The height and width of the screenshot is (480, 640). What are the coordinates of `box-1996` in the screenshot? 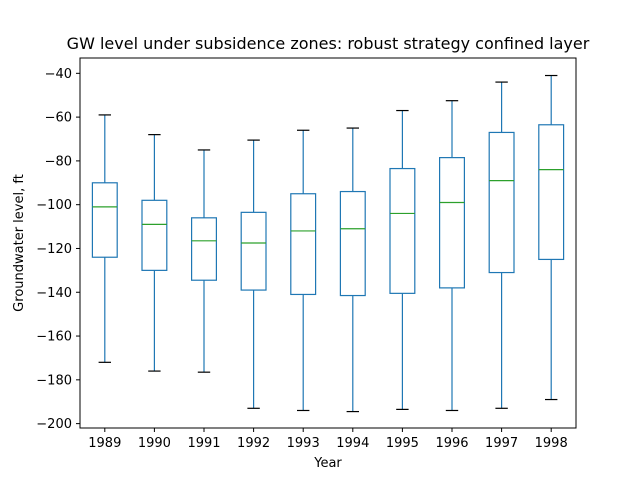 It's located at (452, 256).